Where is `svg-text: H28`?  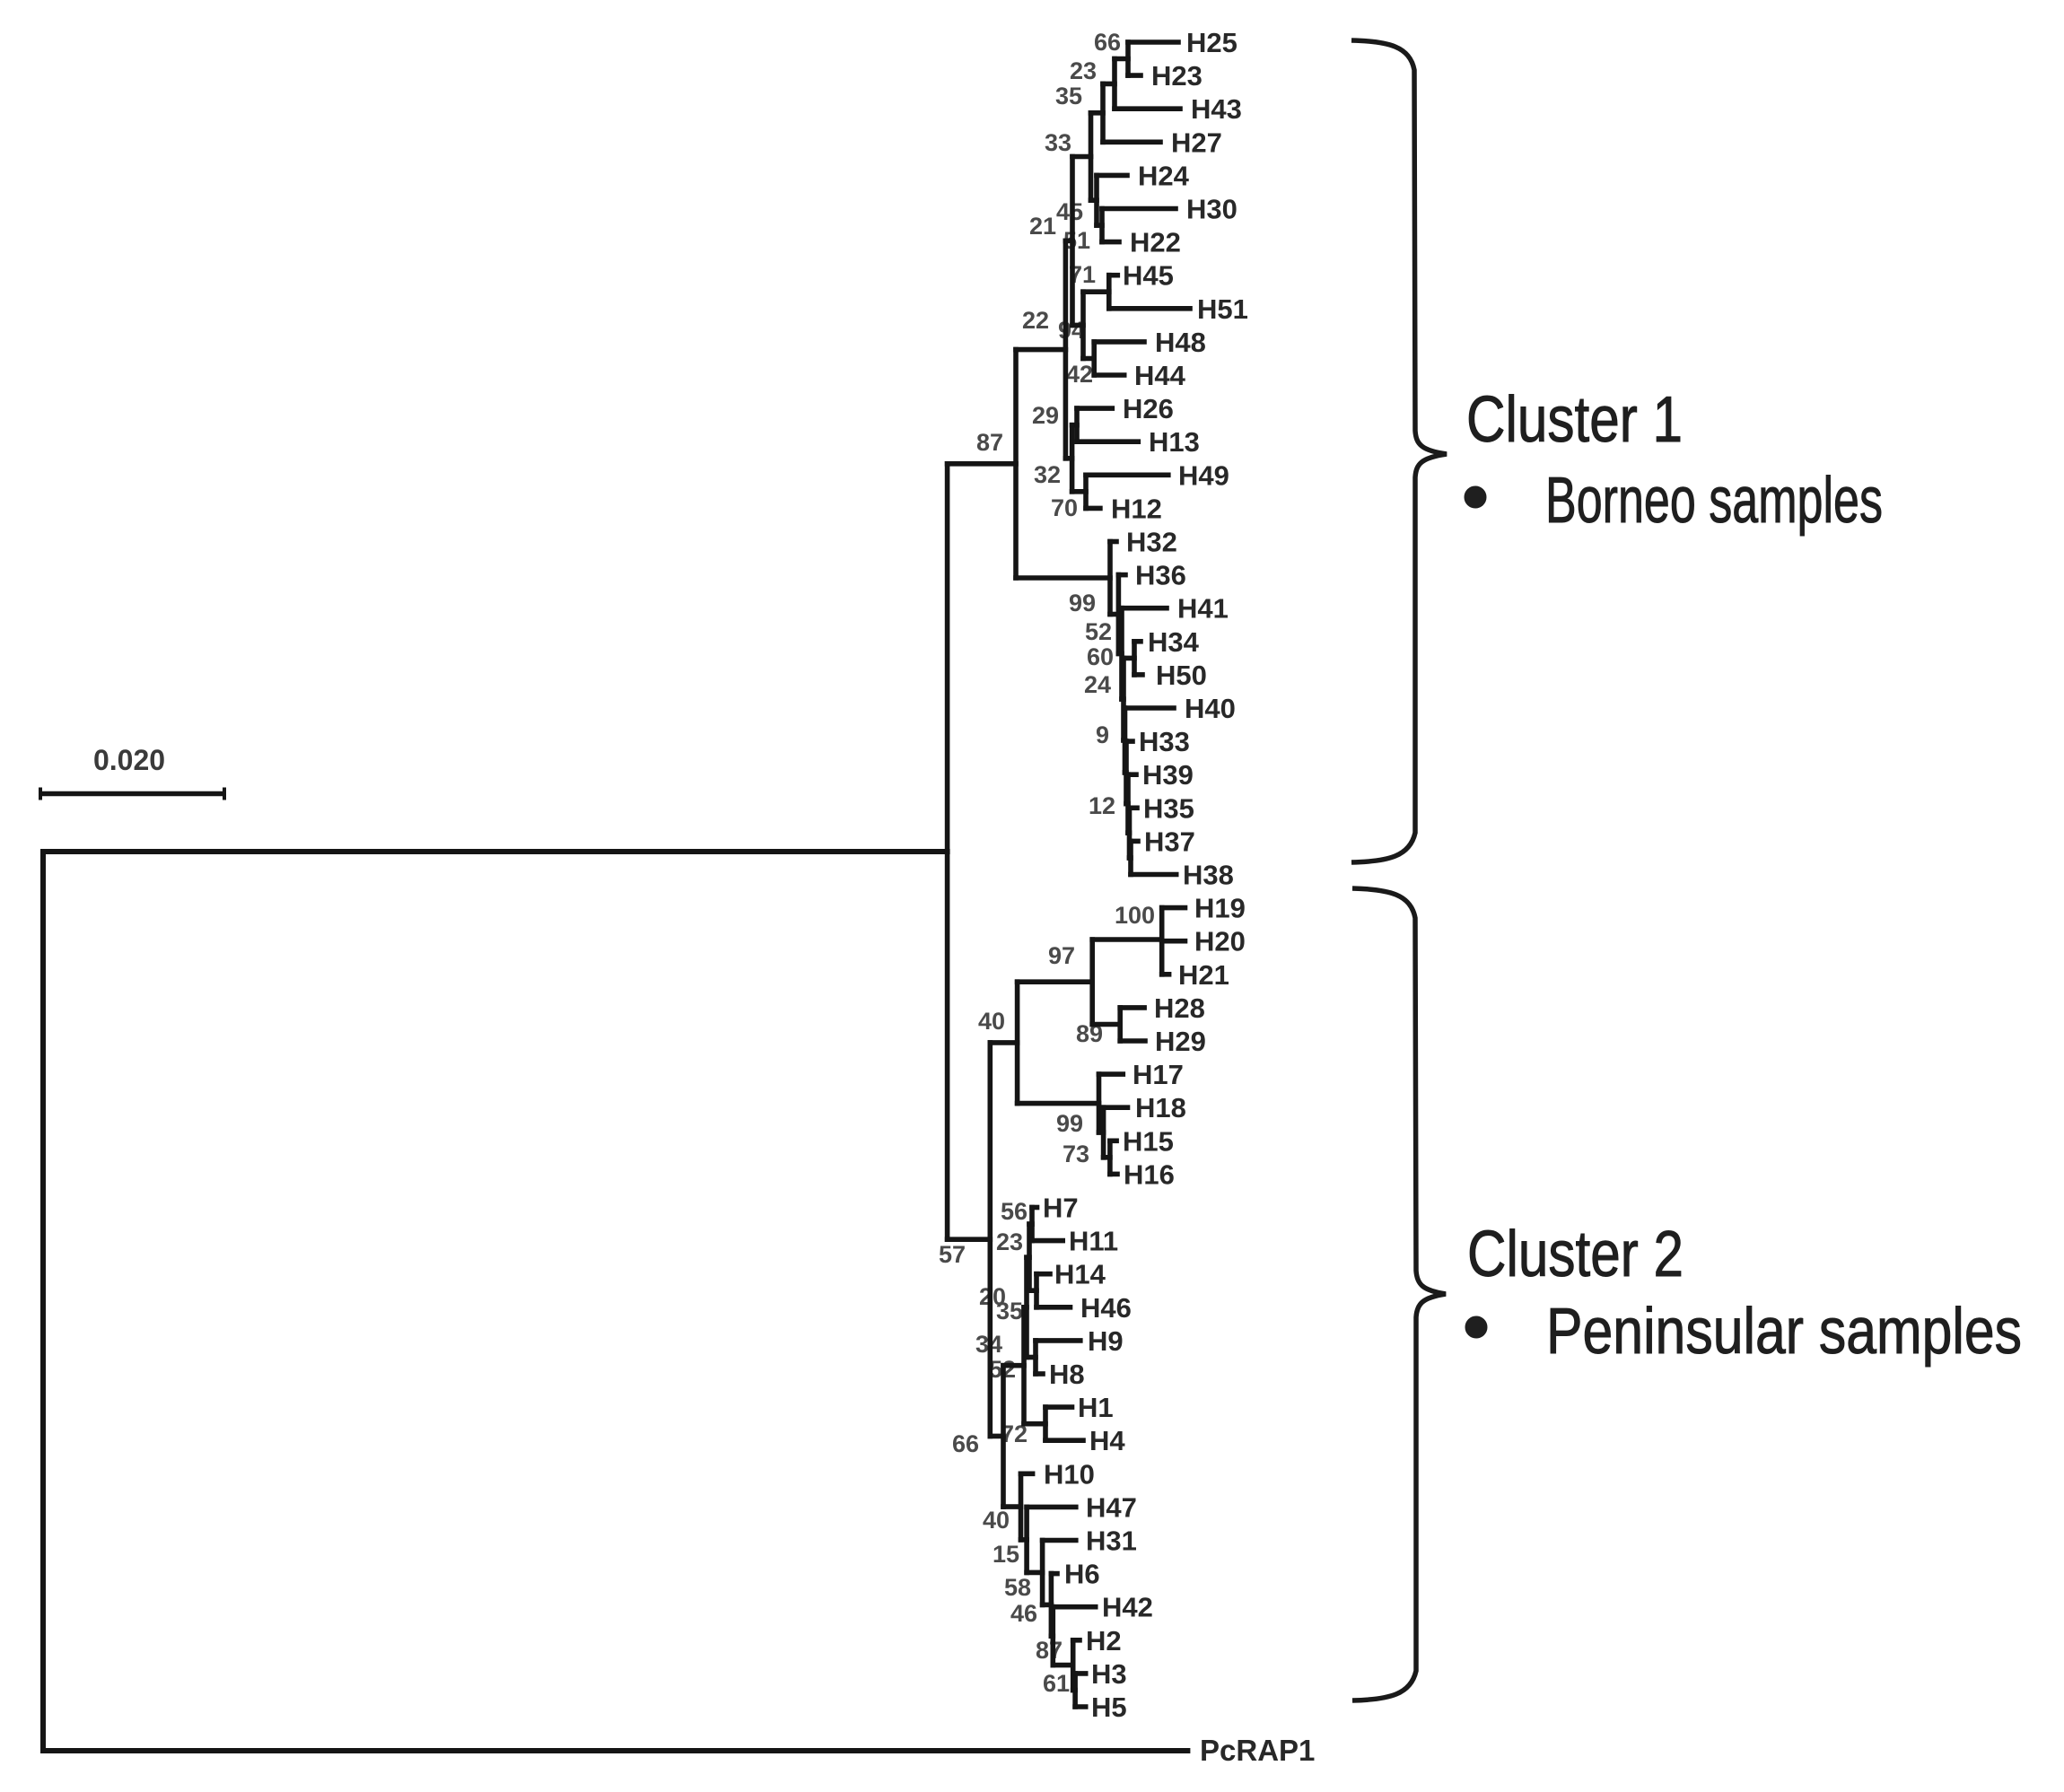
svg-text: H28 is located at coordinates (1179, 1008).